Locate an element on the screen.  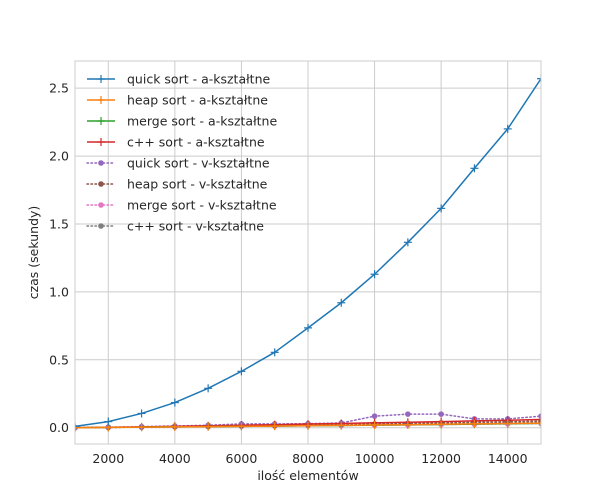
legend-item: quick sort - v-kształtne is located at coordinates (178, 163).